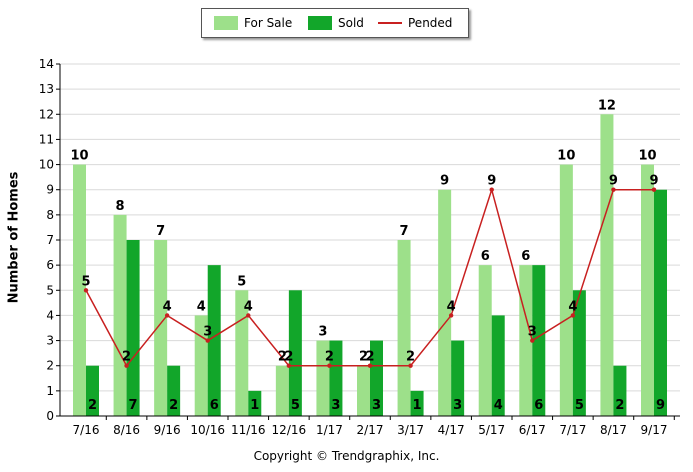 Image resolution: width=693 pixels, height=472 pixels. What do you see at coordinates (50, 240) in the screenshot?
I see `y-tick-label: 7` at bounding box center [50, 240].